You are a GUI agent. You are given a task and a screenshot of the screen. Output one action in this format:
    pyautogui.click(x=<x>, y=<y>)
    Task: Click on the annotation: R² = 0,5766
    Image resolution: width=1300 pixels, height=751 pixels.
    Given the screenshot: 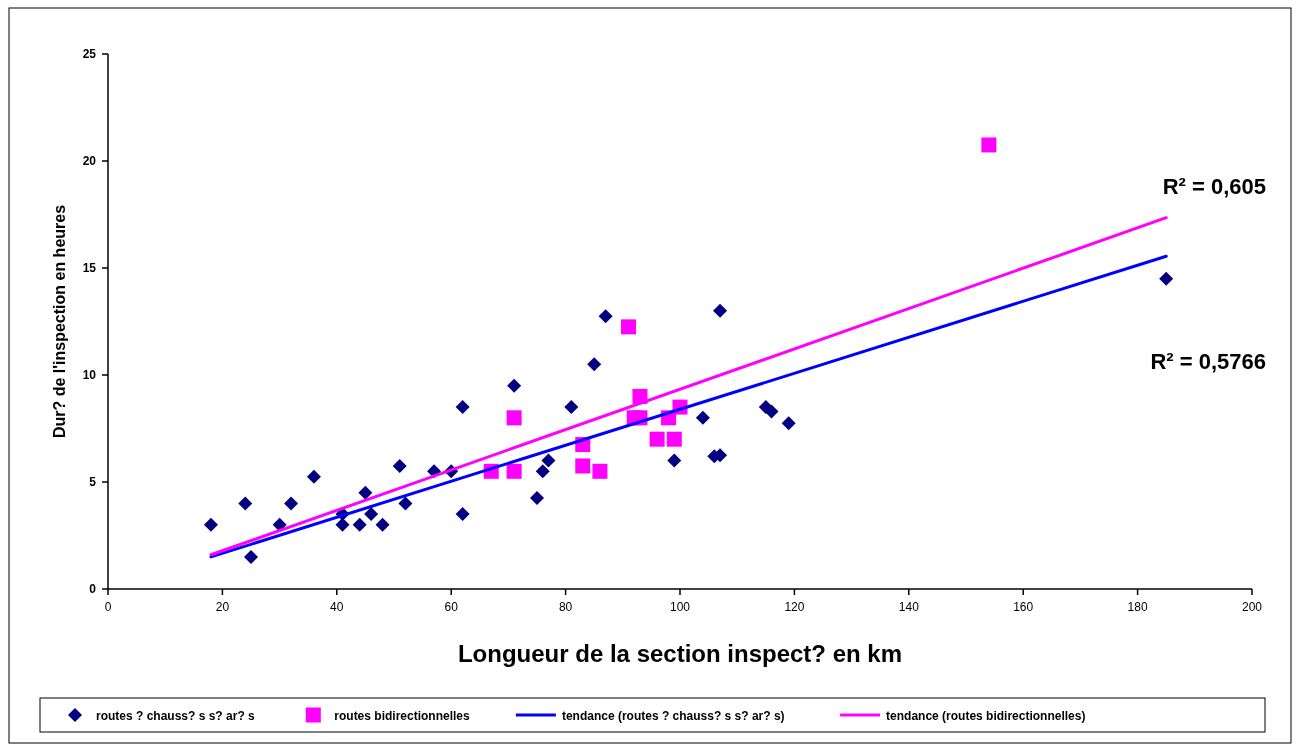 What is the action you would take?
    pyautogui.click(x=1208, y=361)
    